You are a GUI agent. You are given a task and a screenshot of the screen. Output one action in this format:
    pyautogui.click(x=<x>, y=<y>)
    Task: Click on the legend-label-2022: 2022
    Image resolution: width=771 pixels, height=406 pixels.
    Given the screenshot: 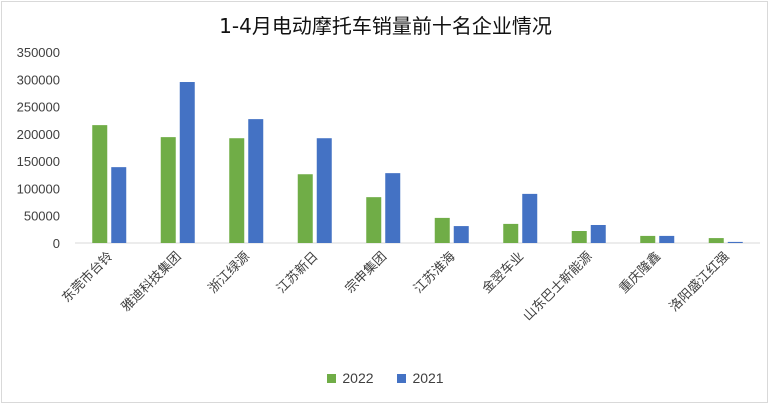 What is the action you would take?
    pyautogui.click(x=358, y=378)
    